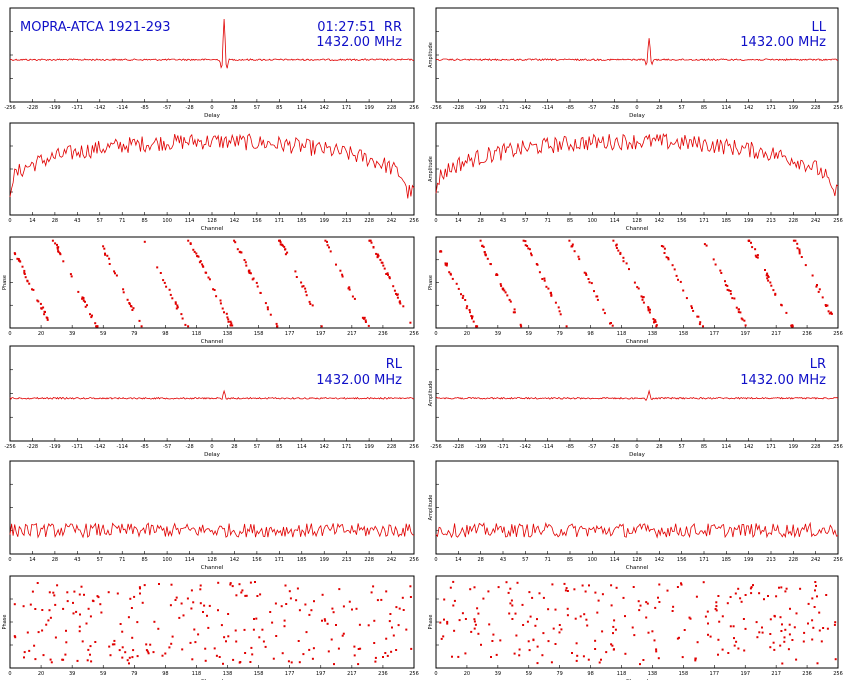 This screenshot has height=680, width=850. What do you see at coordinates (359, 380) in the screenshot?
I see `rl-frequency-label: 1432.00 MHz` at bounding box center [359, 380].